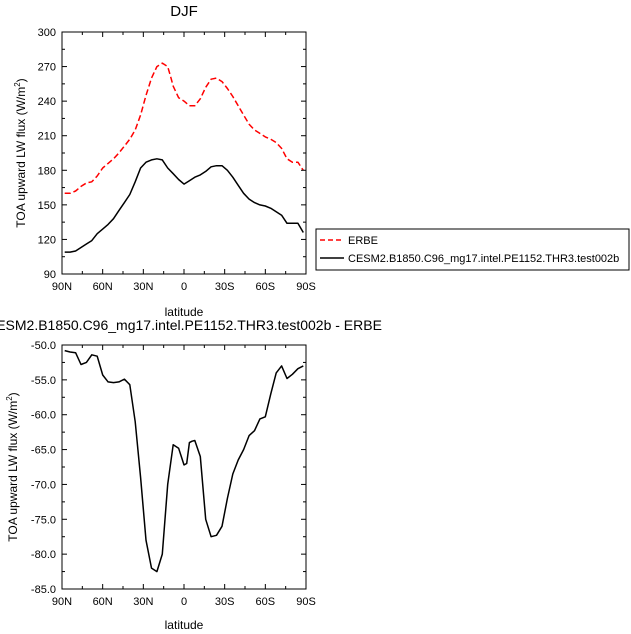  Describe the element at coordinates (17, 84) in the screenshot. I see `top-y-axis-label-sup: 2` at that location.